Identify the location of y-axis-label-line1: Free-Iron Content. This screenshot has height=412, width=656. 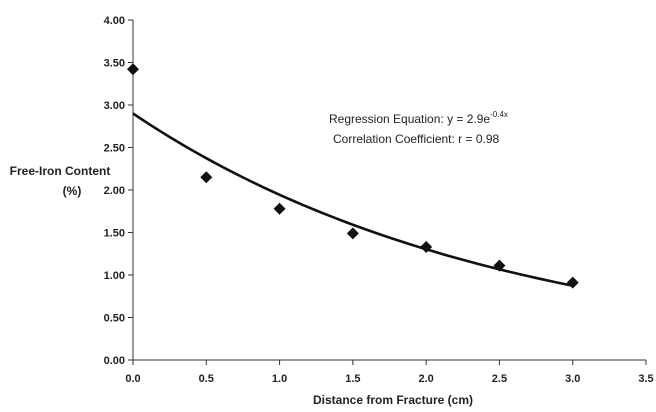
(60, 171).